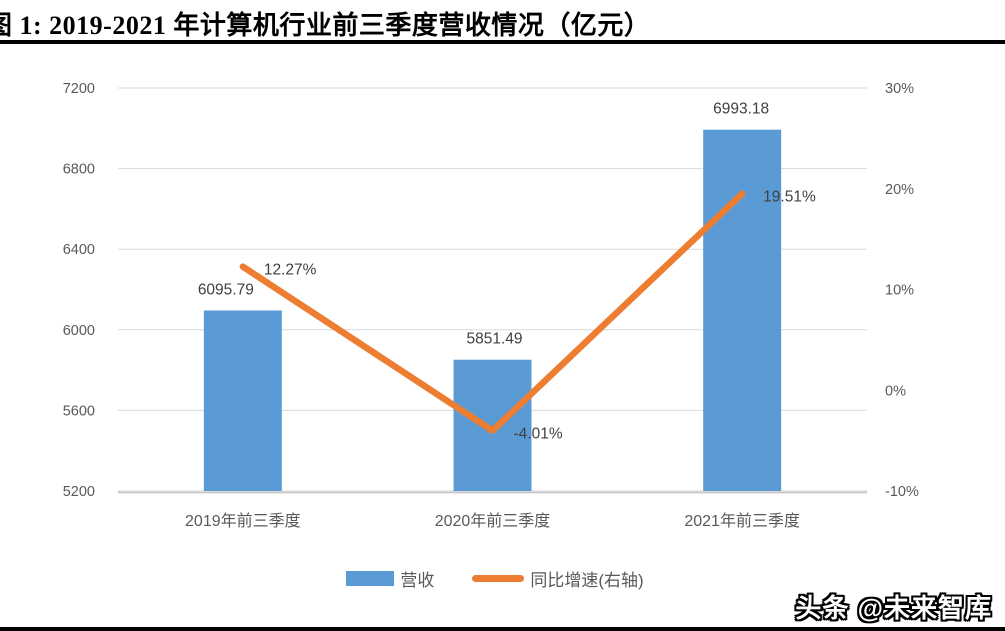 The width and height of the screenshot is (1005, 631). I want to click on left-axis-tick-label: 7200, so click(79, 89).